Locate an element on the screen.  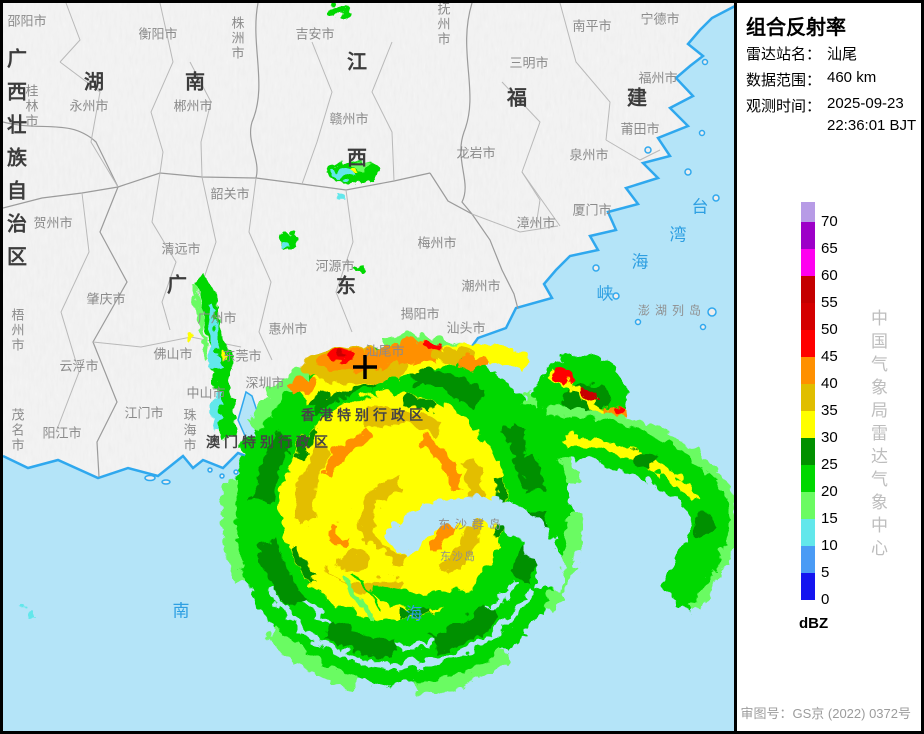
legend-tick-10: 10 is located at coordinates (829, 545).